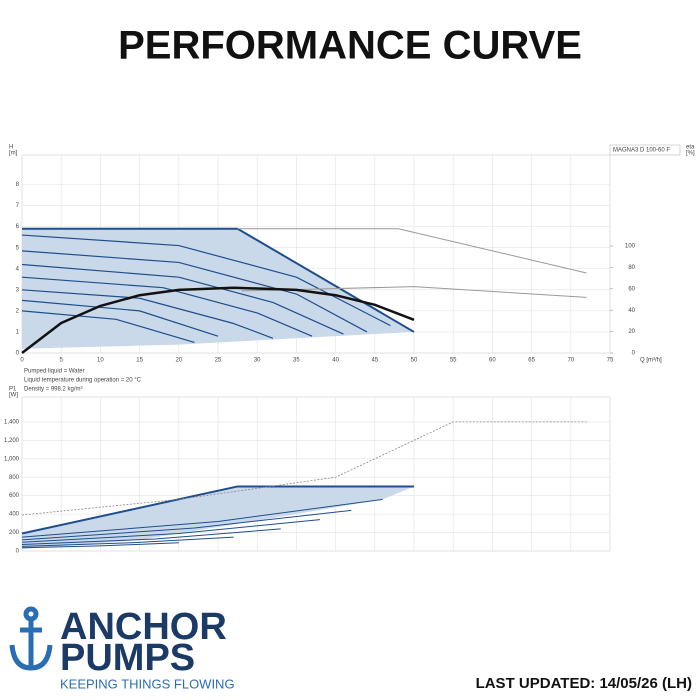 Image resolution: width=700 pixels, height=700 pixels. Describe the element at coordinates (54, 372) in the screenshot. I see `note: Pumped liquid = Water` at that location.